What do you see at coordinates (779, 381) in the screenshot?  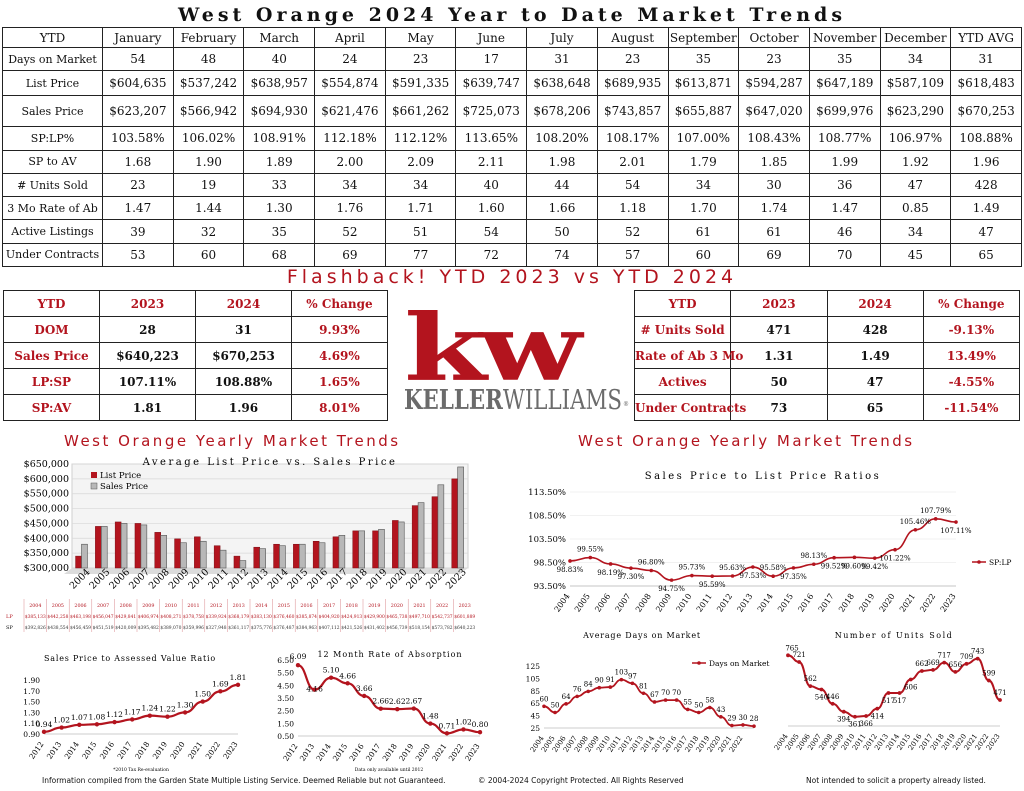 I see `compare-cell: 50` at bounding box center [779, 381].